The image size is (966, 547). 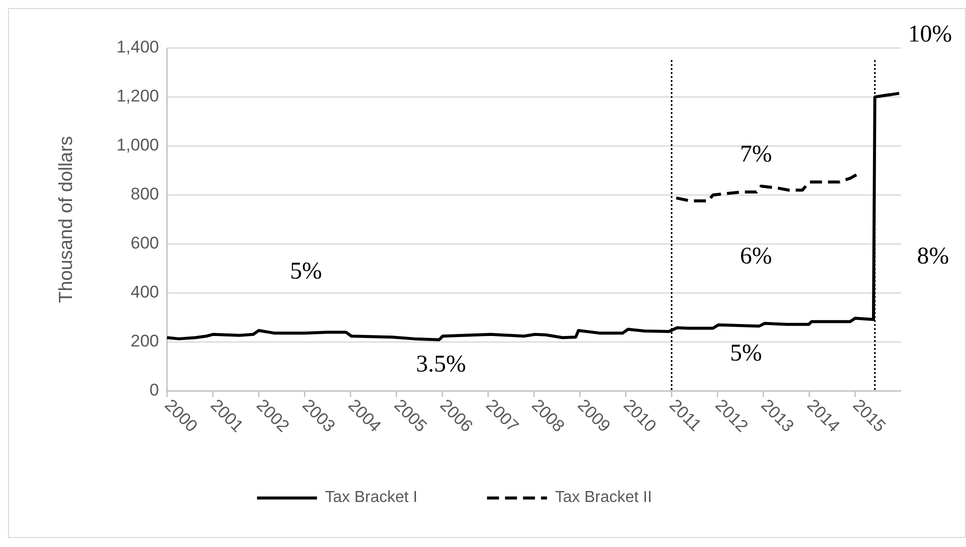 What do you see at coordinates (144, 194) in the screenshot?
I see `y-tick-label: 800` at bounding box center [144, 194].